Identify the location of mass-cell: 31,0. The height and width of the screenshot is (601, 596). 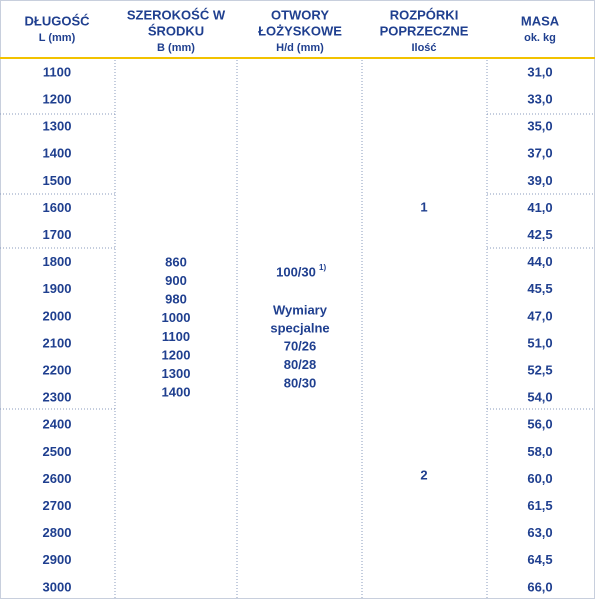
(539, 71).